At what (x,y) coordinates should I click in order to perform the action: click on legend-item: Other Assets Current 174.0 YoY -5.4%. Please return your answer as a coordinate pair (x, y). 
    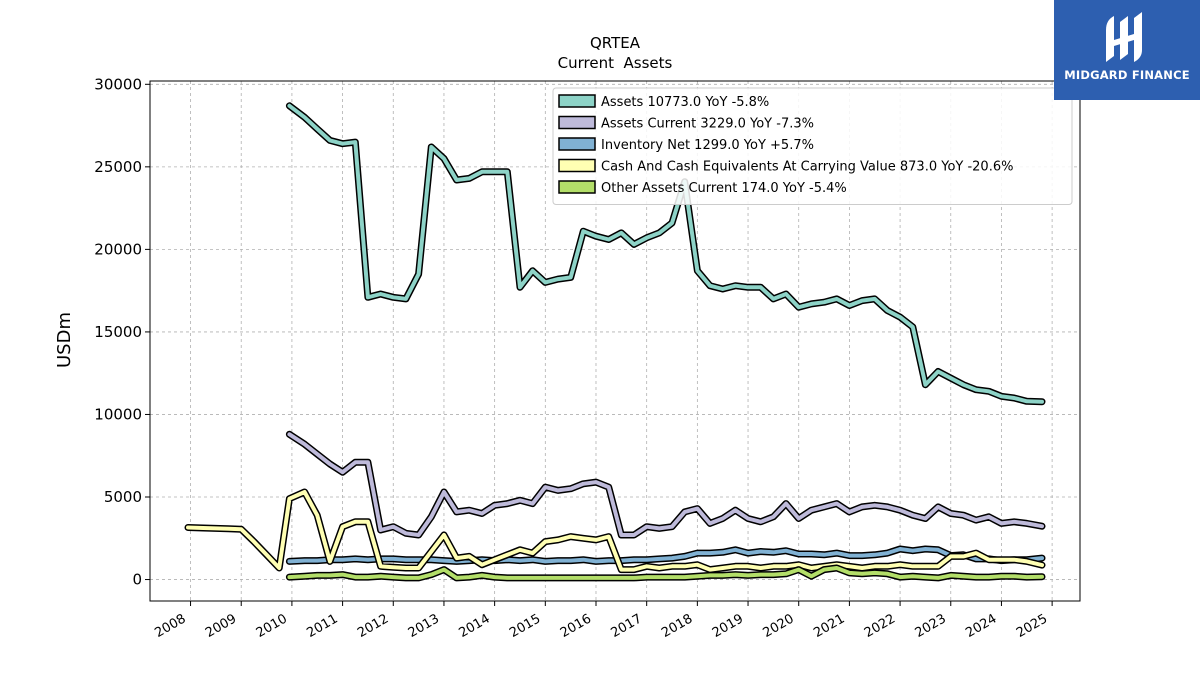
    Looking at the image, I should click on (702, 188).